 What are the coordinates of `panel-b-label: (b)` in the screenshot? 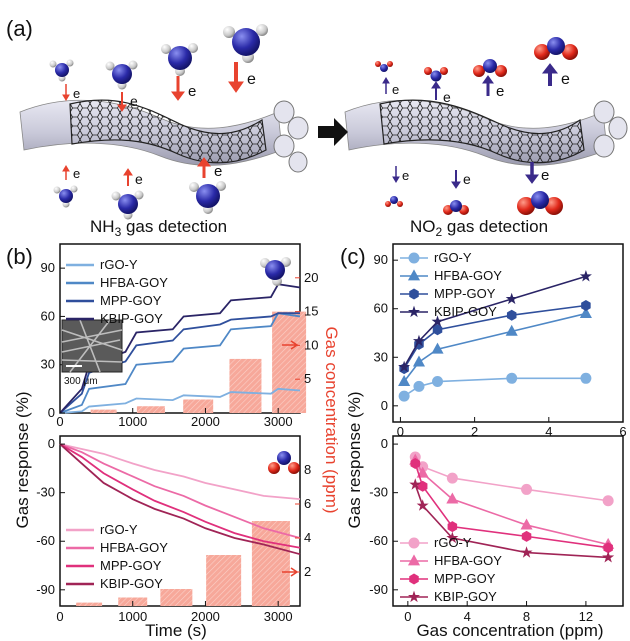 It's located at (19, 256).